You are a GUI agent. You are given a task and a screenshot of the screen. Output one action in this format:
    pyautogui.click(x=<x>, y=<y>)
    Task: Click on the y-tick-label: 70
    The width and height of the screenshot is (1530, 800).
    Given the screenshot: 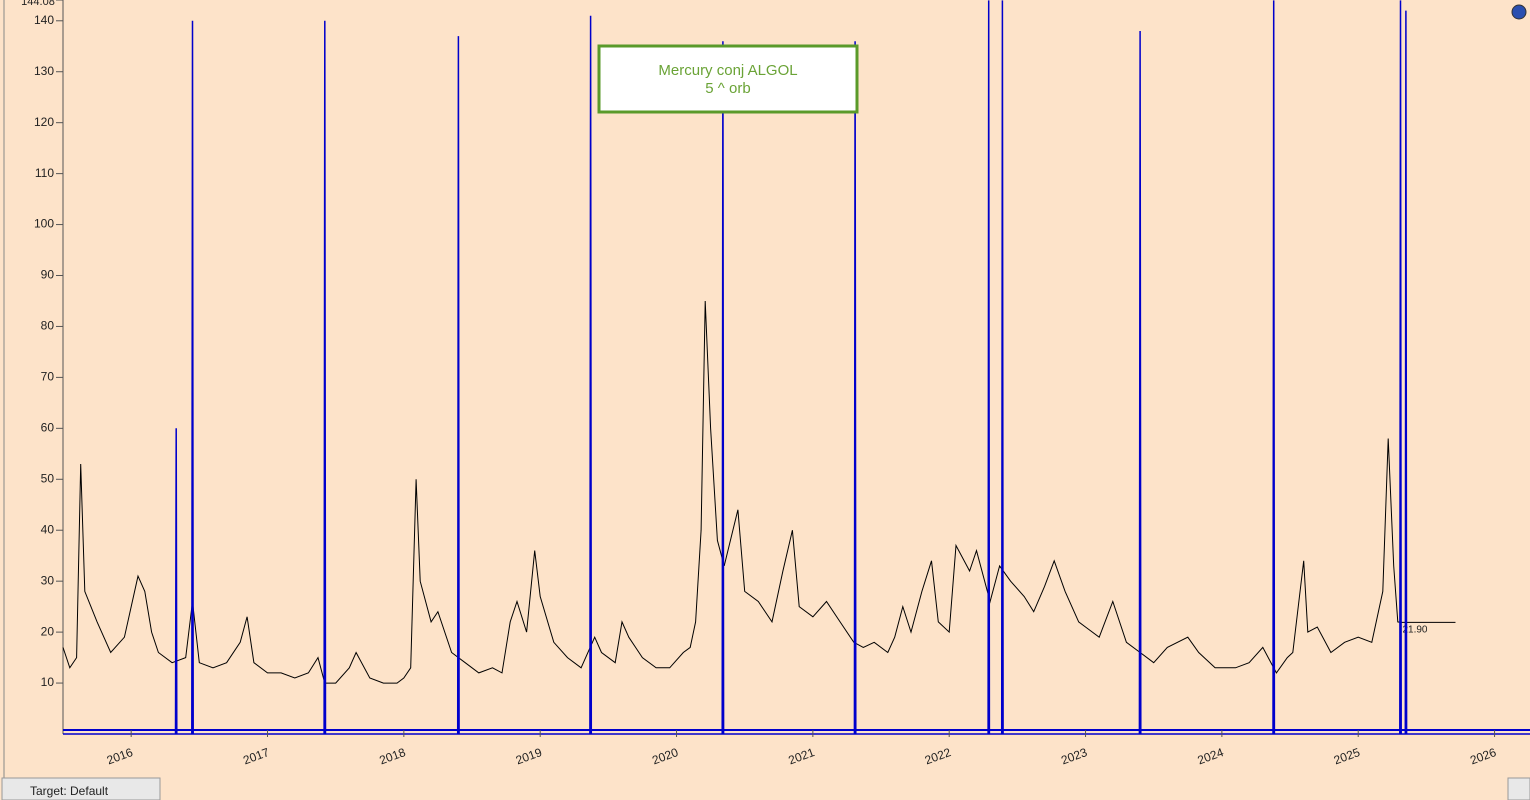 What is the action you would take?
    pyautogui.click(x=48, y=377)
    